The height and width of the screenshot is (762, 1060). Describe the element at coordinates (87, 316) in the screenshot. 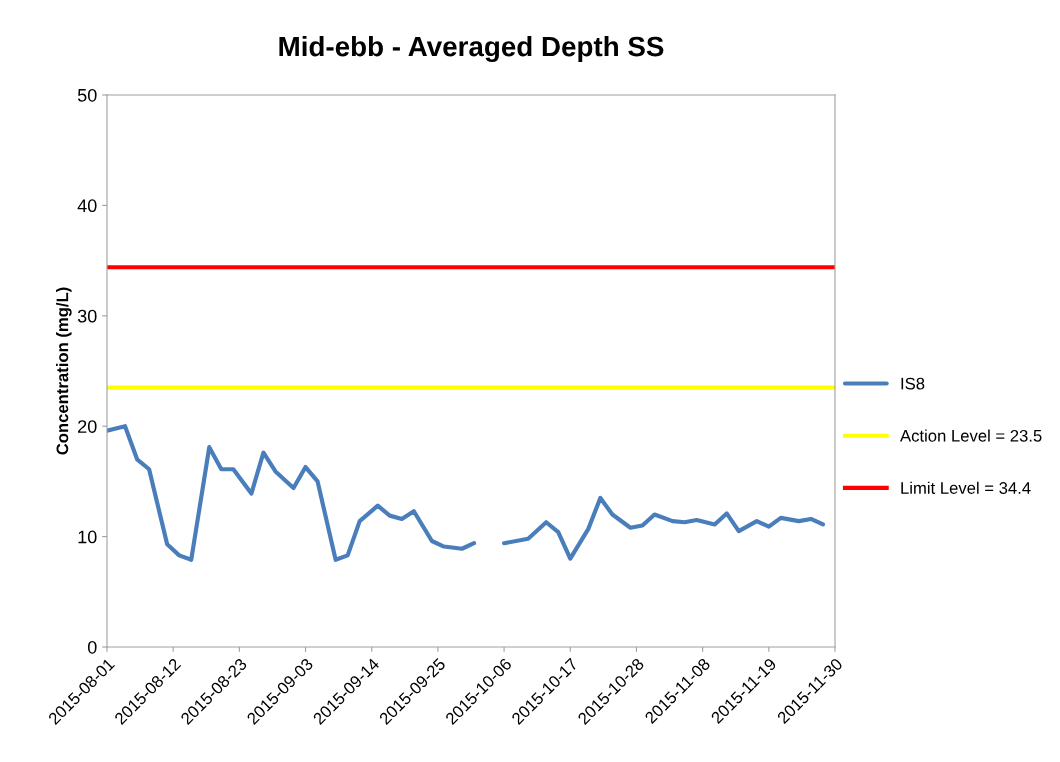

I see `y-tick-label: 30` at that location.